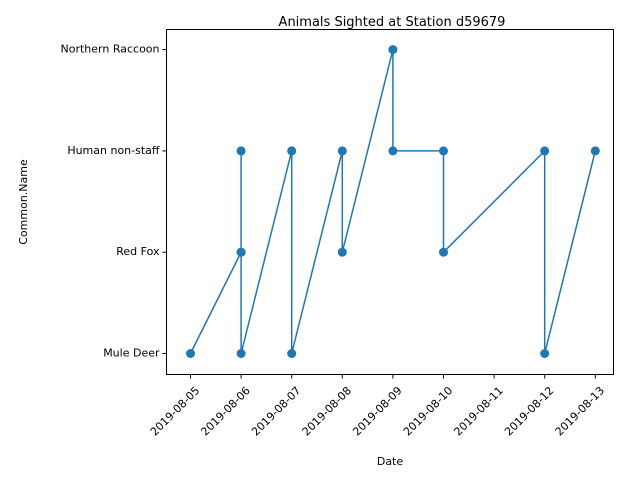 The height and width of the screenshot is (480, 640). What do you see at coordinates (23, 202) in the screenshot?
I see `y-axis-label: Common.Name` at bounding box center [23, 202].